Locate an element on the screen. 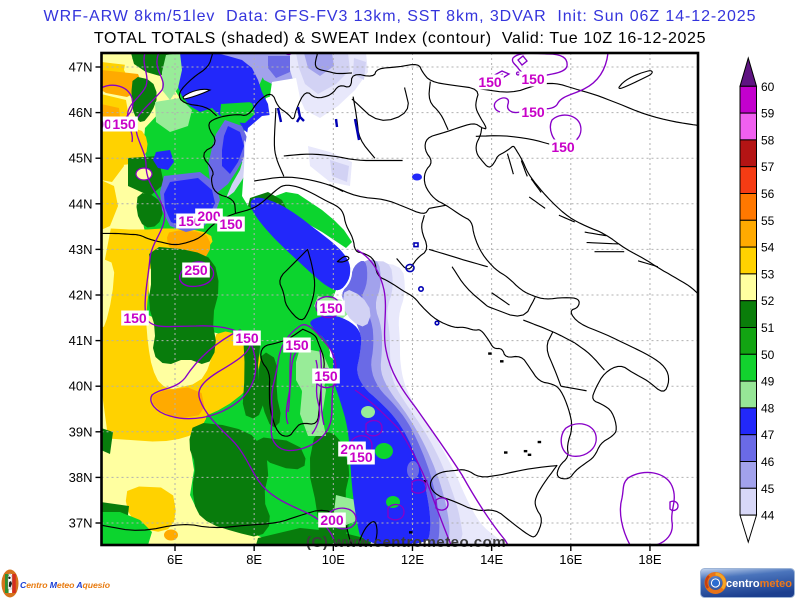 The height and width of the screenshot is (600, 800). svg-text: 55 is located at coordinates (768, 221).